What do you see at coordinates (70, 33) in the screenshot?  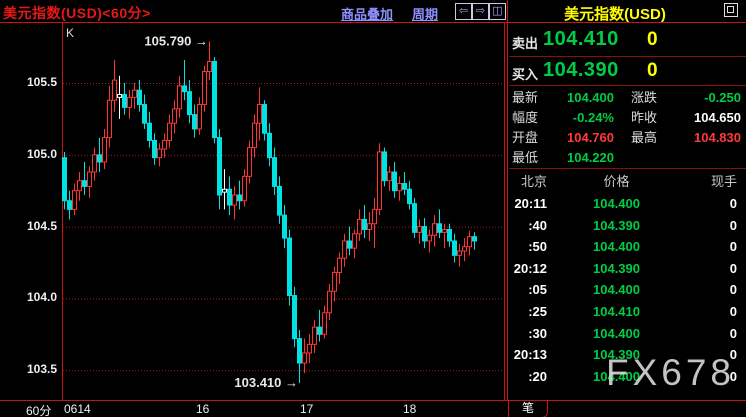 I see `indicator-label: K` at bounding box center [70, 33].